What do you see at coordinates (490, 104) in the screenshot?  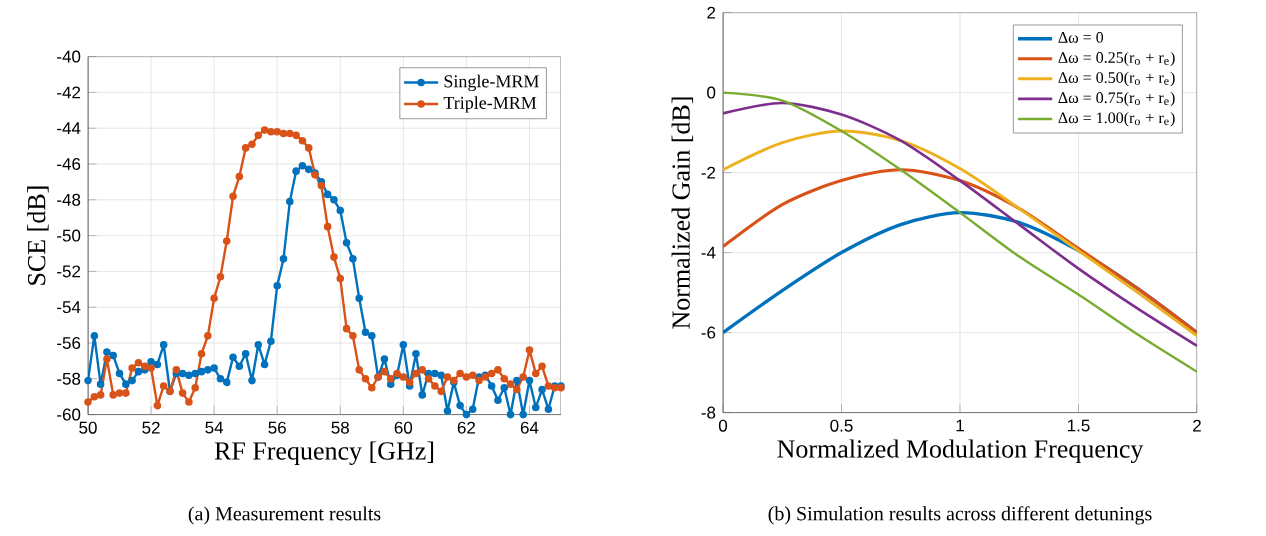 I see `legend-label: Triple-MRM` at bounding box center [490, 104].